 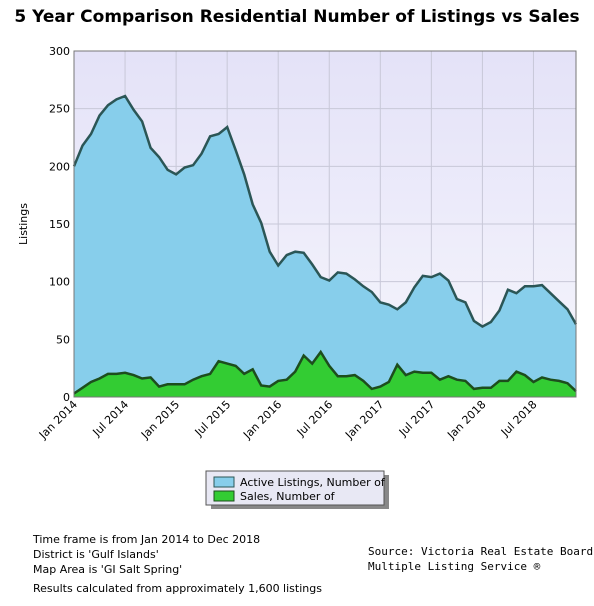 I want to click on area, so click(x=325, y=374).